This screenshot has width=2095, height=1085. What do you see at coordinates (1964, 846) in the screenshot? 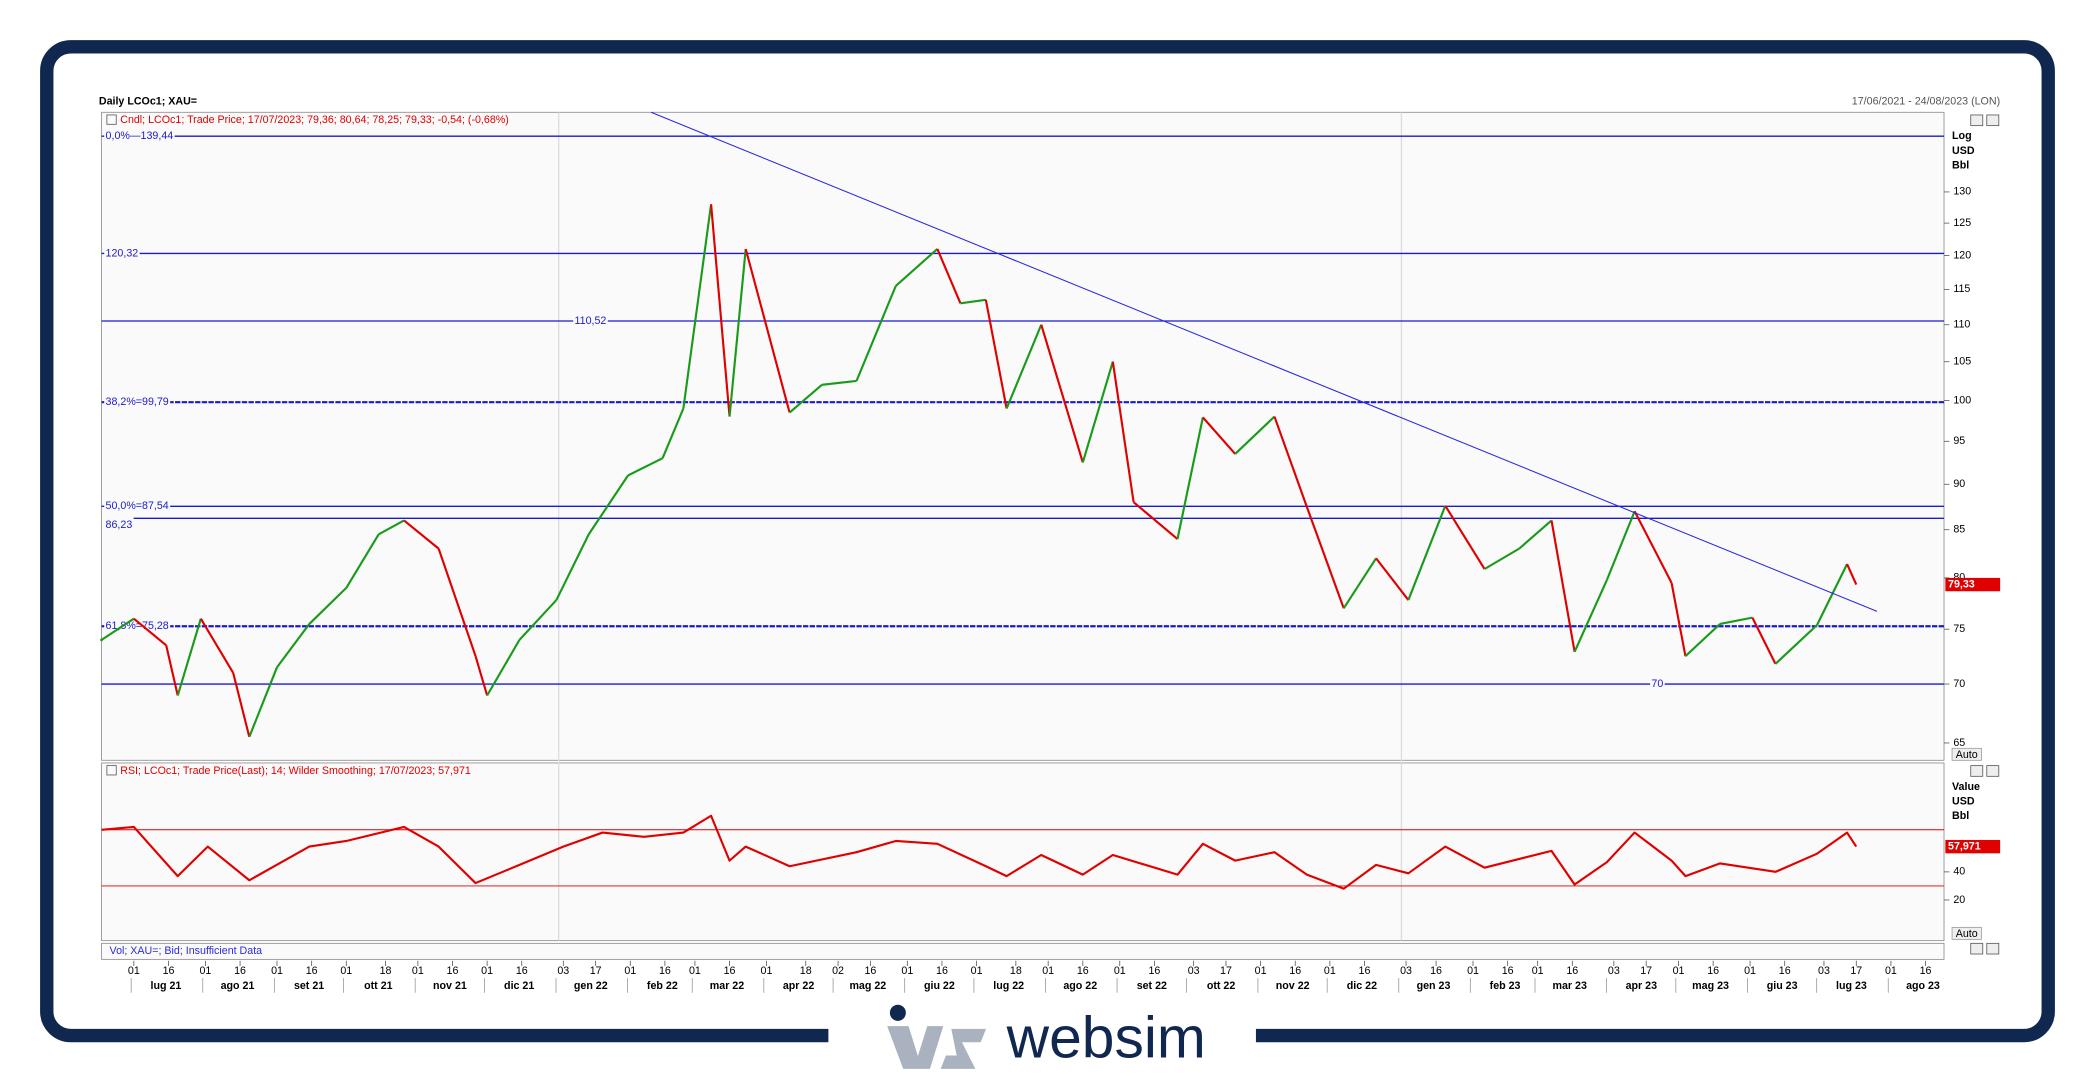
I see `last-rsi-label: 57,971` at bounding box center [1964, 846].